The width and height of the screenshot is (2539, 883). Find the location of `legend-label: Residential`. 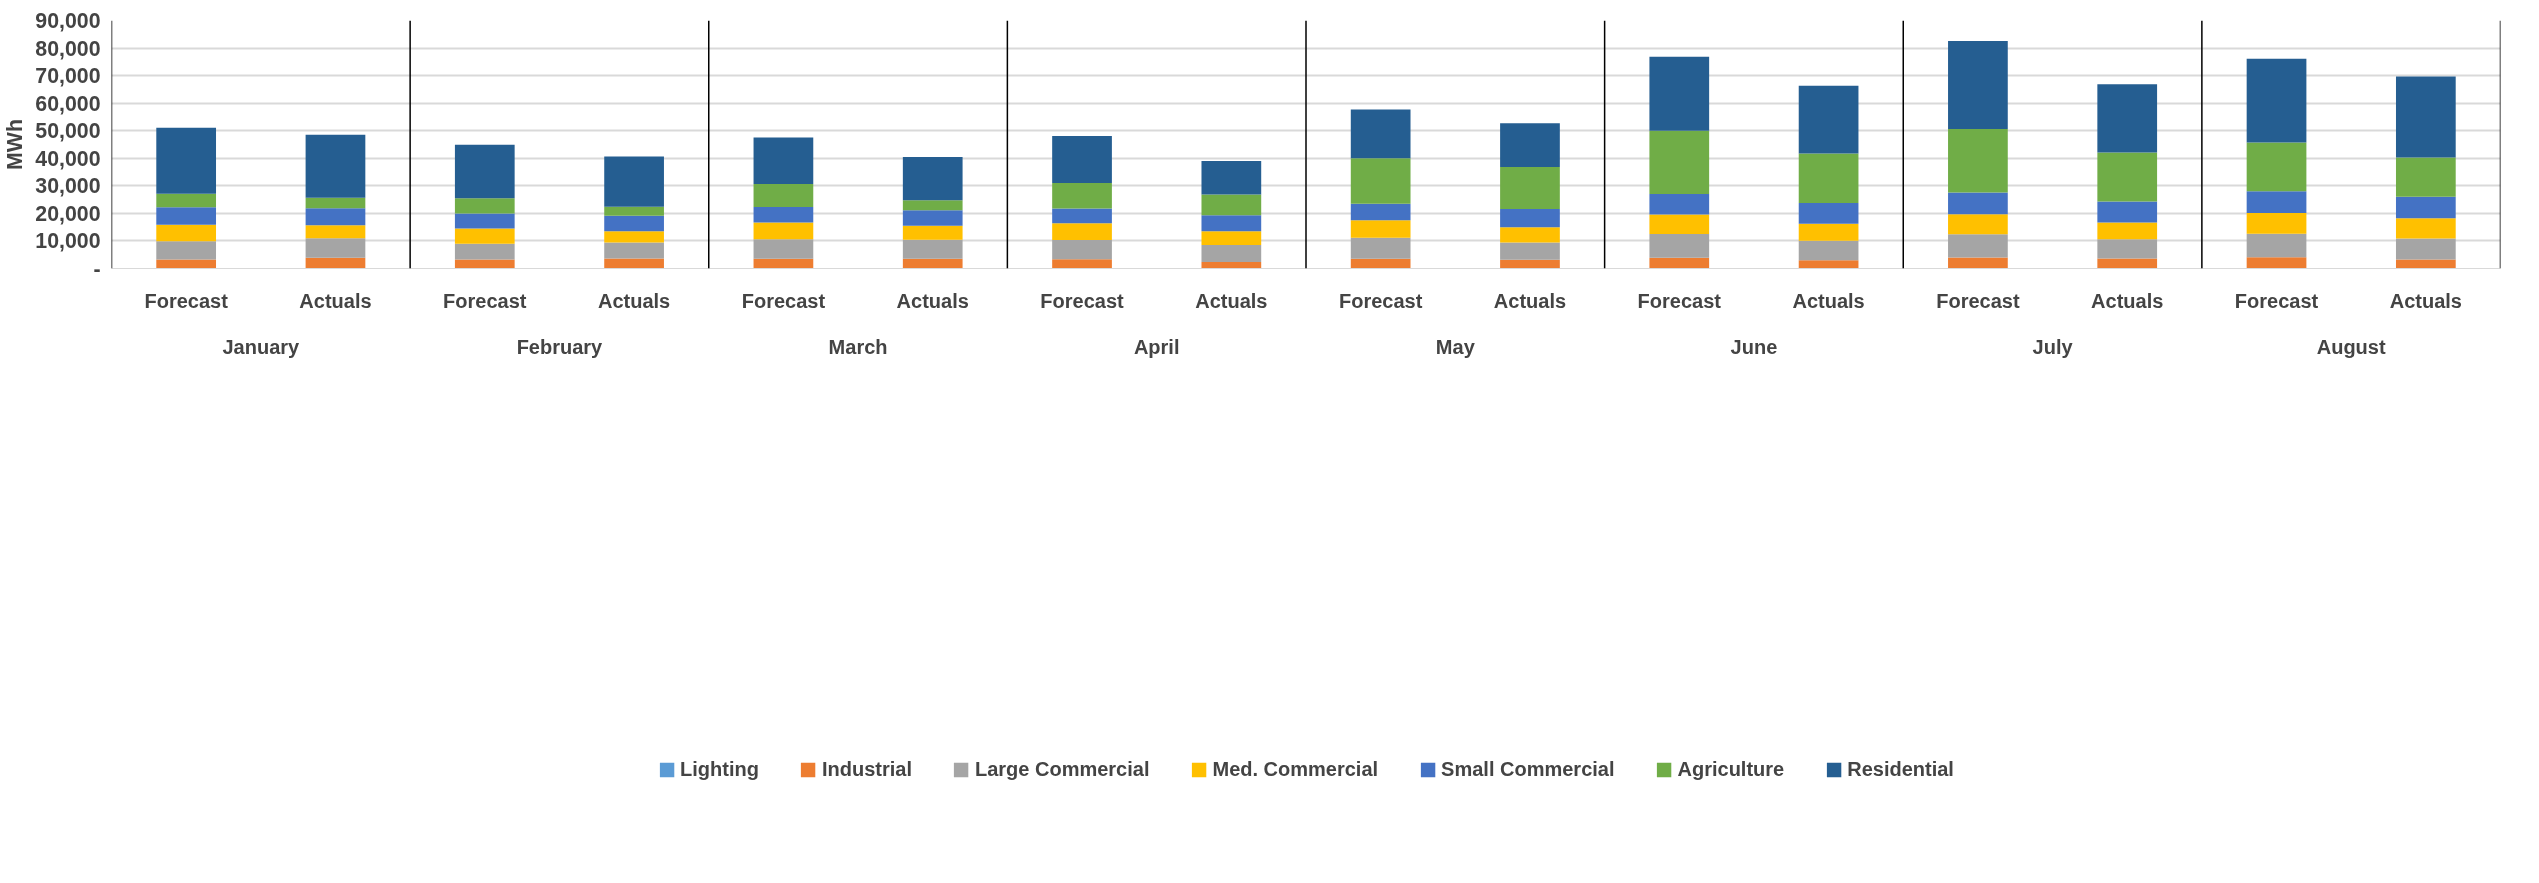

legend-label: Residential is located at coordinates (1900, 769).